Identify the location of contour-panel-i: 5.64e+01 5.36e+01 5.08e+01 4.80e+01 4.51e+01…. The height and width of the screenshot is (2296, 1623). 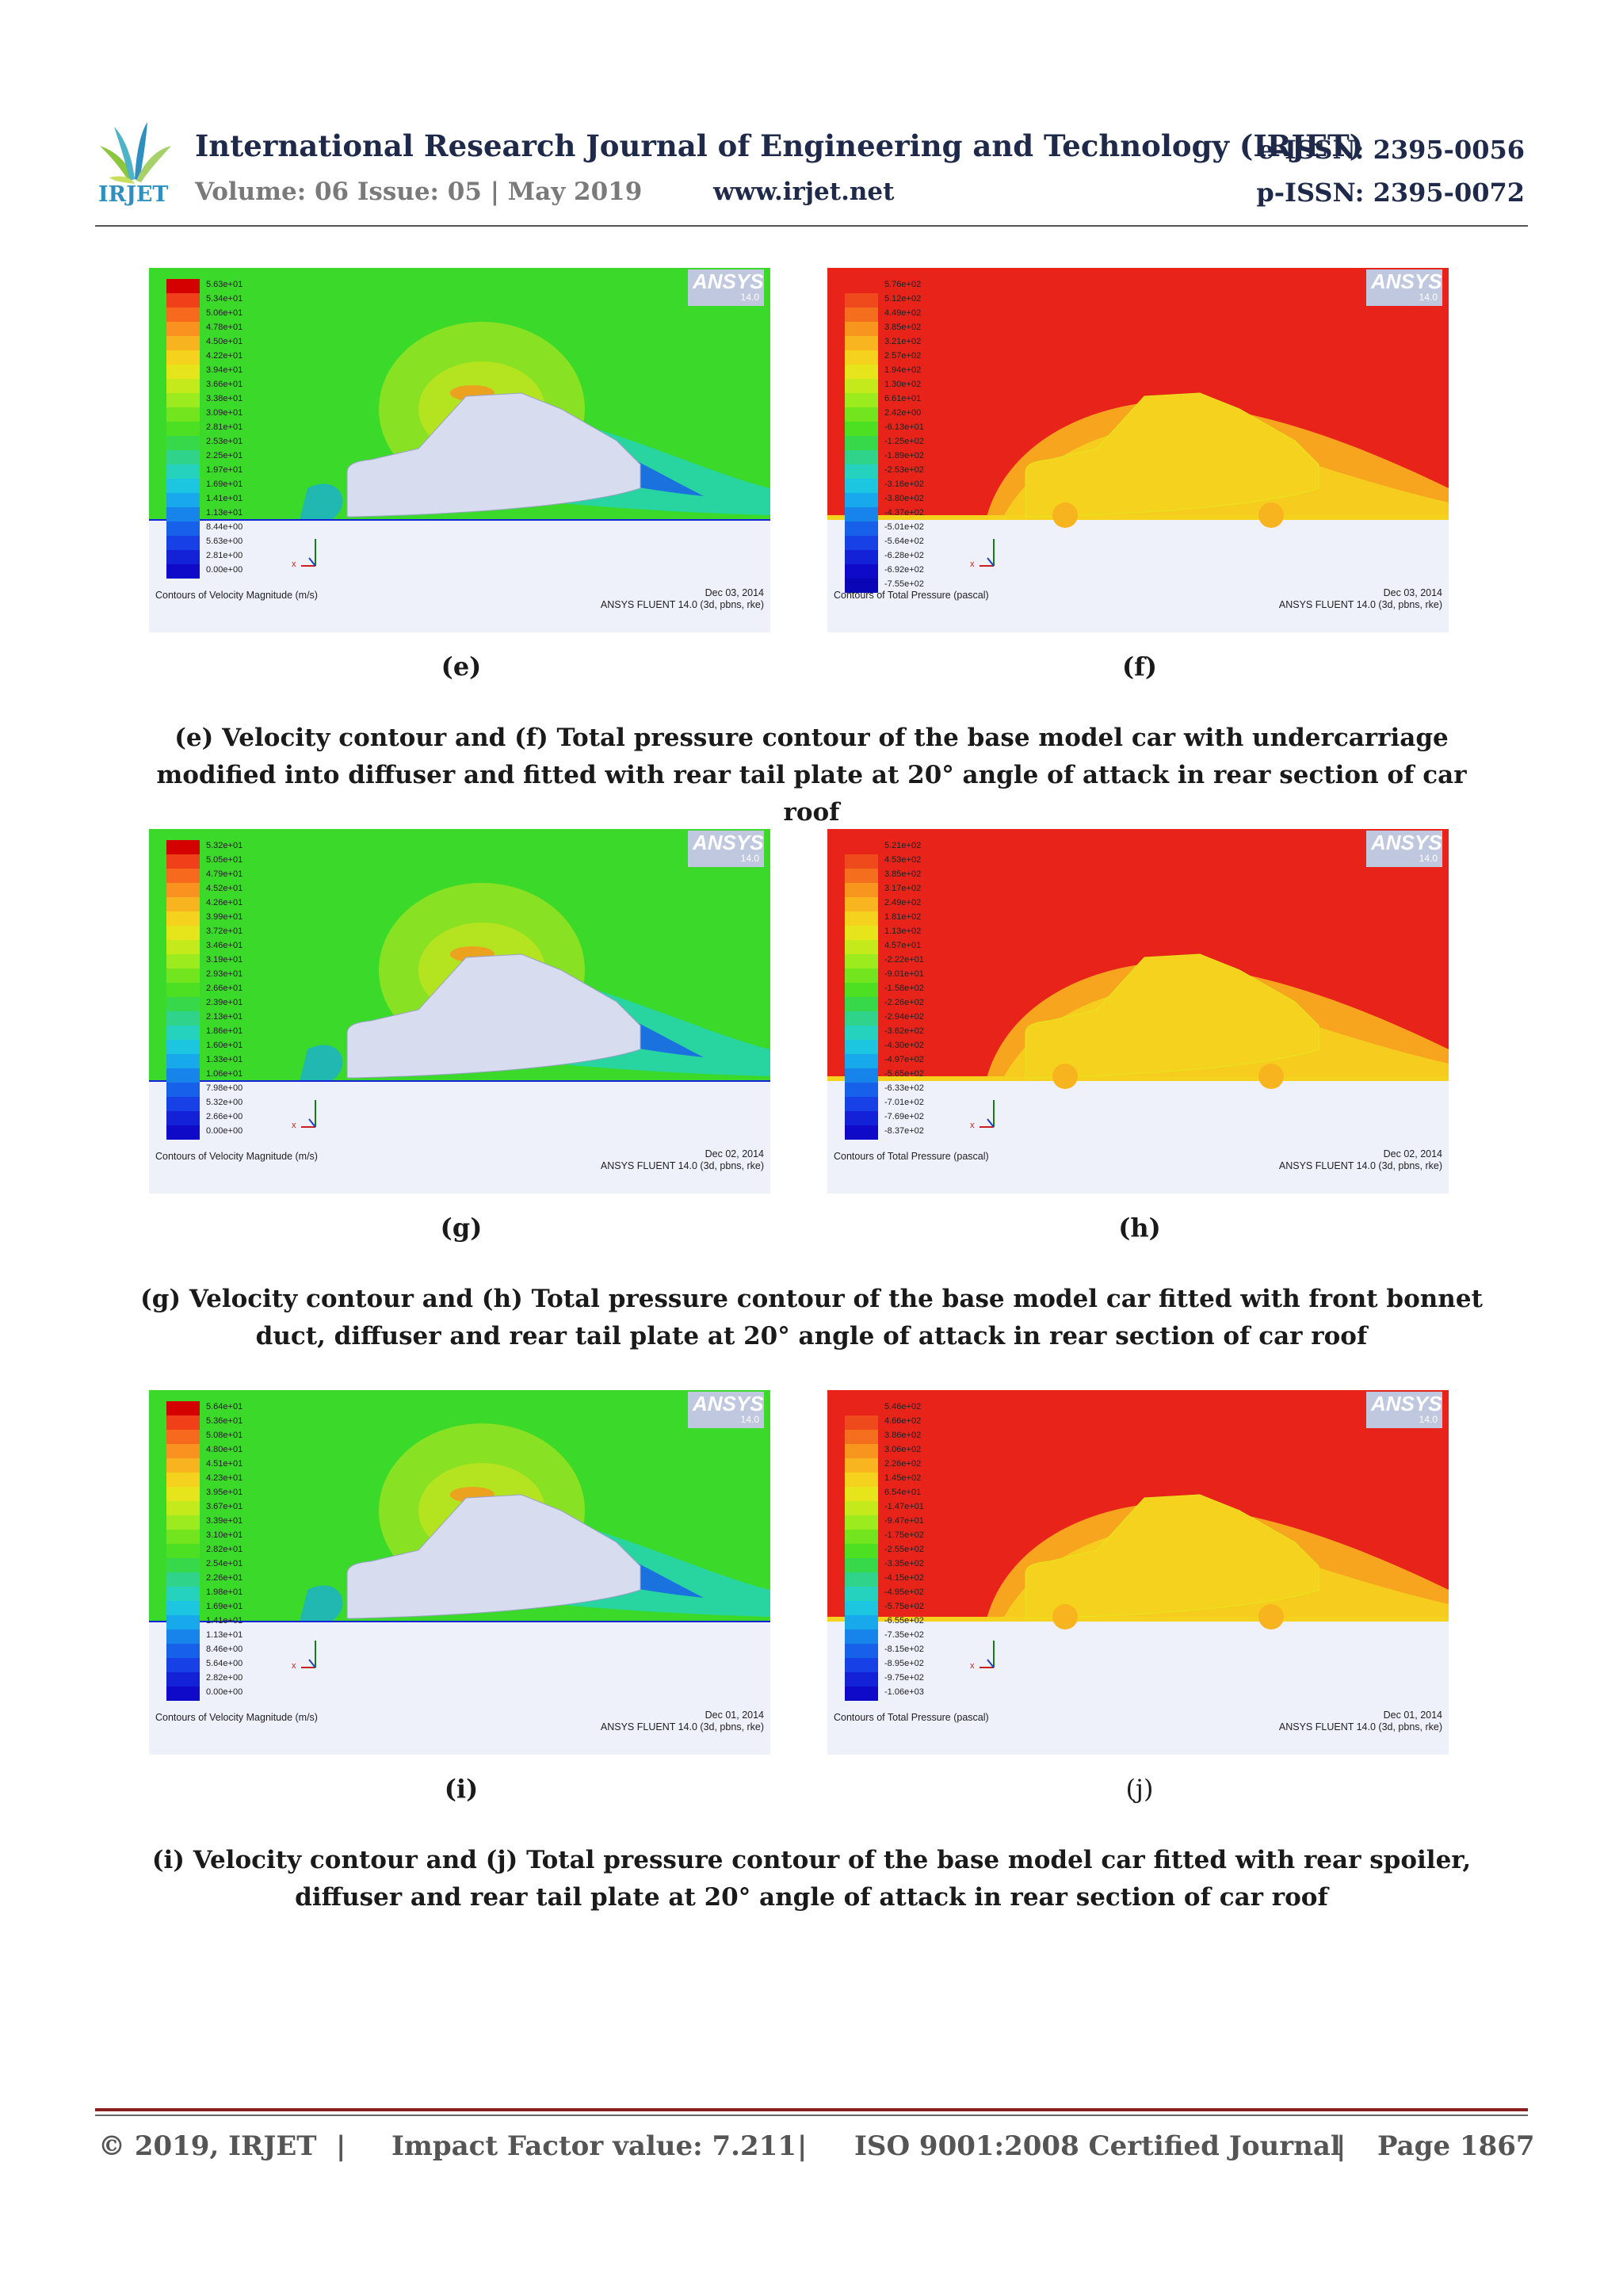
(459, 1572).